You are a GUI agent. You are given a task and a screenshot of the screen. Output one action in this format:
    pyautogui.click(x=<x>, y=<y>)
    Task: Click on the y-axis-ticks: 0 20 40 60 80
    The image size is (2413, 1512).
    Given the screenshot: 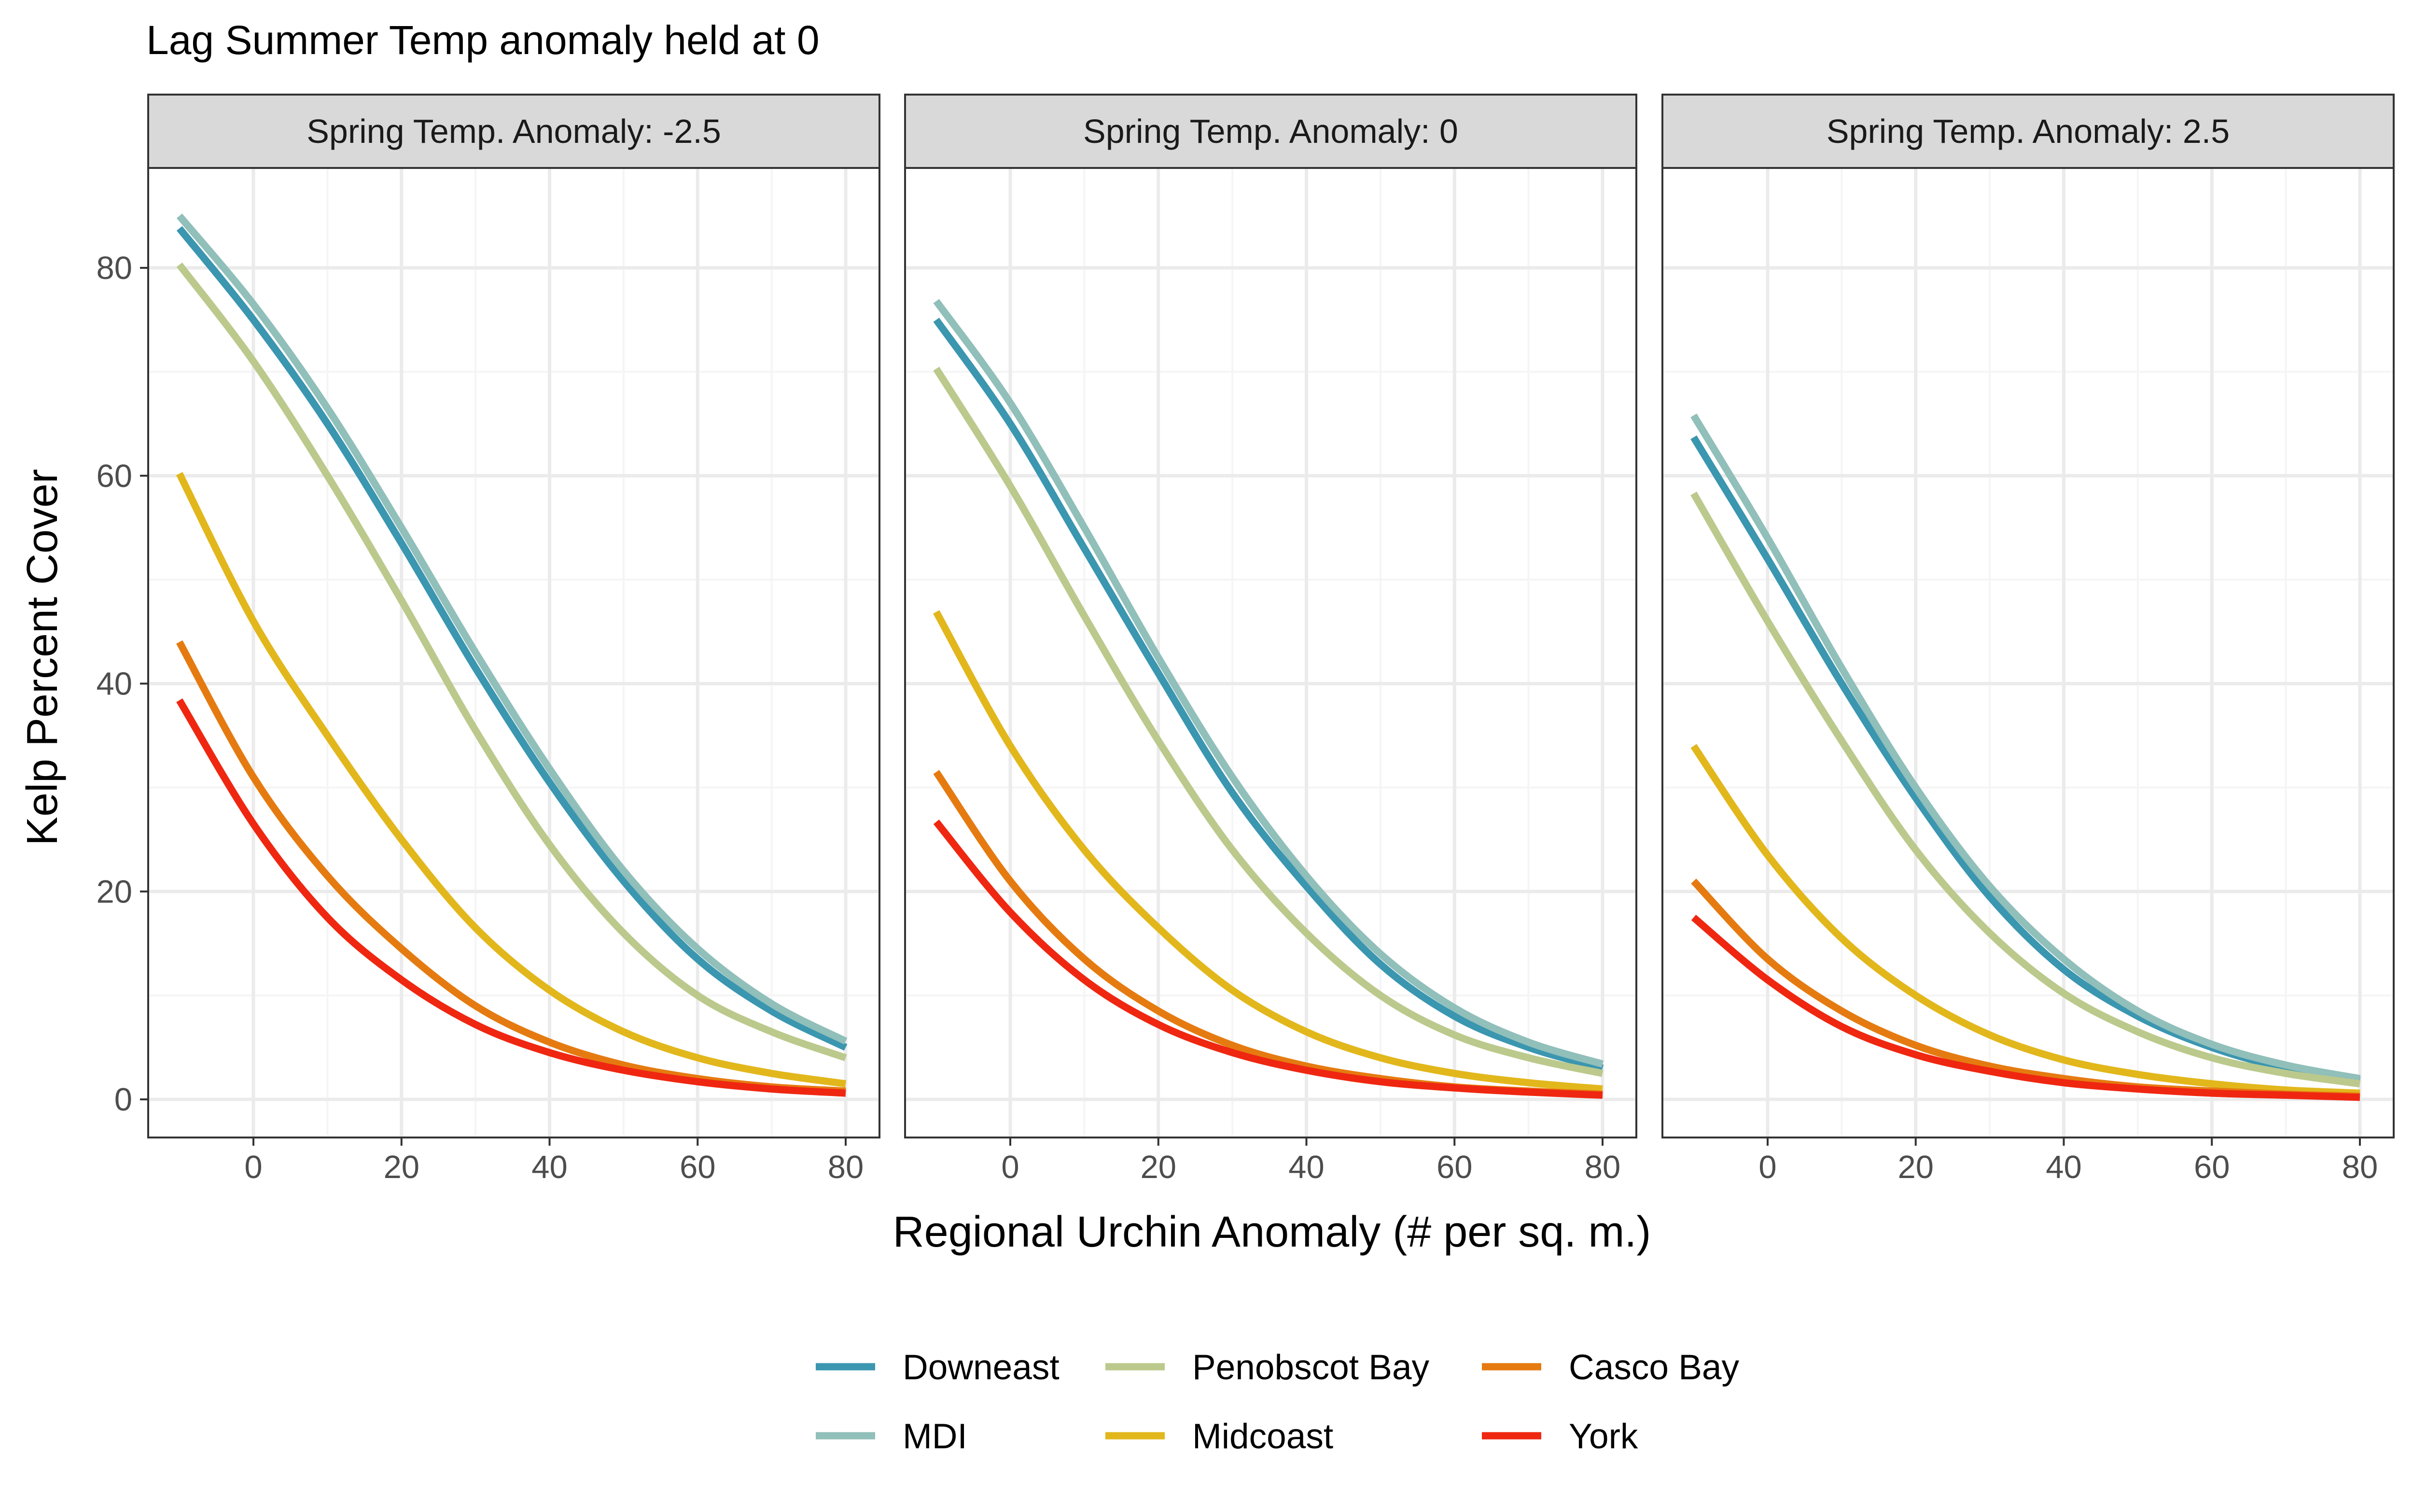 What is the action you would take?
    pyautogui.click(x=122, y=684)
    